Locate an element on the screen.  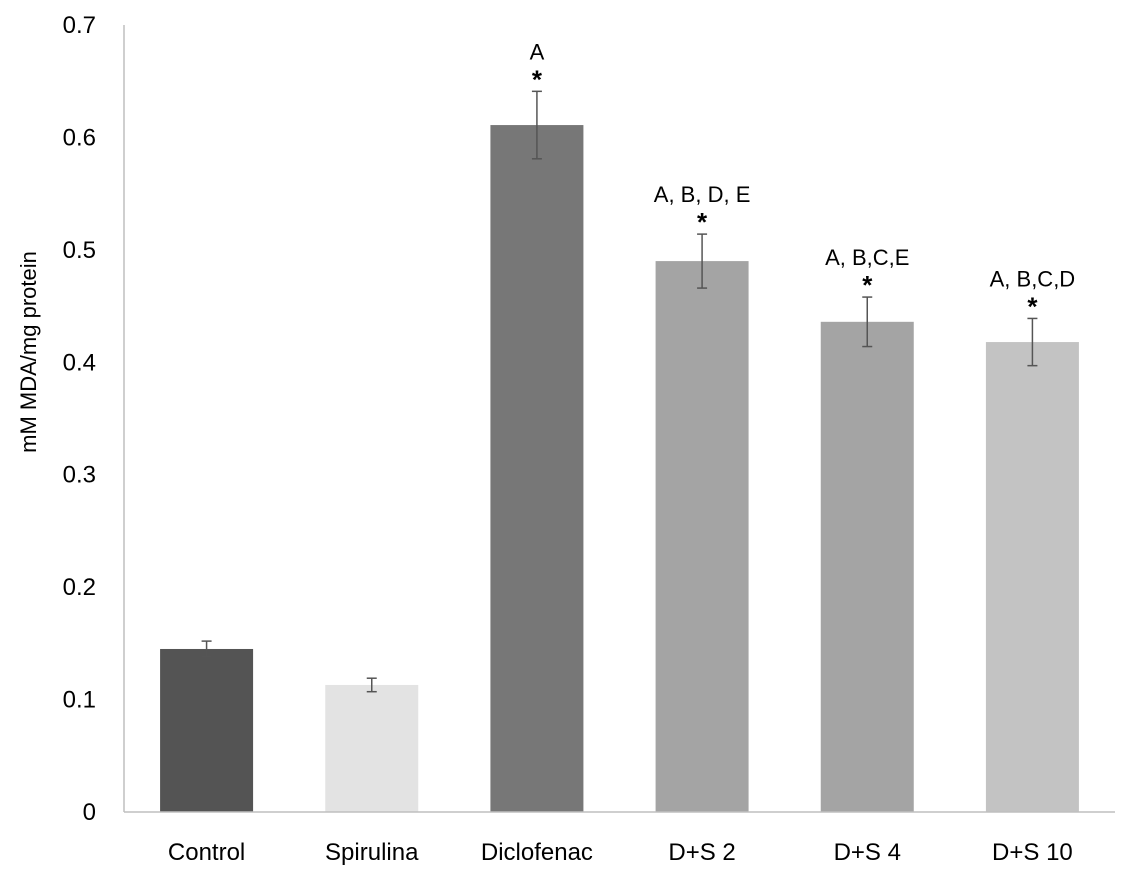
group-annotation: A, B,C,D is located at coordinates (1033, 278).